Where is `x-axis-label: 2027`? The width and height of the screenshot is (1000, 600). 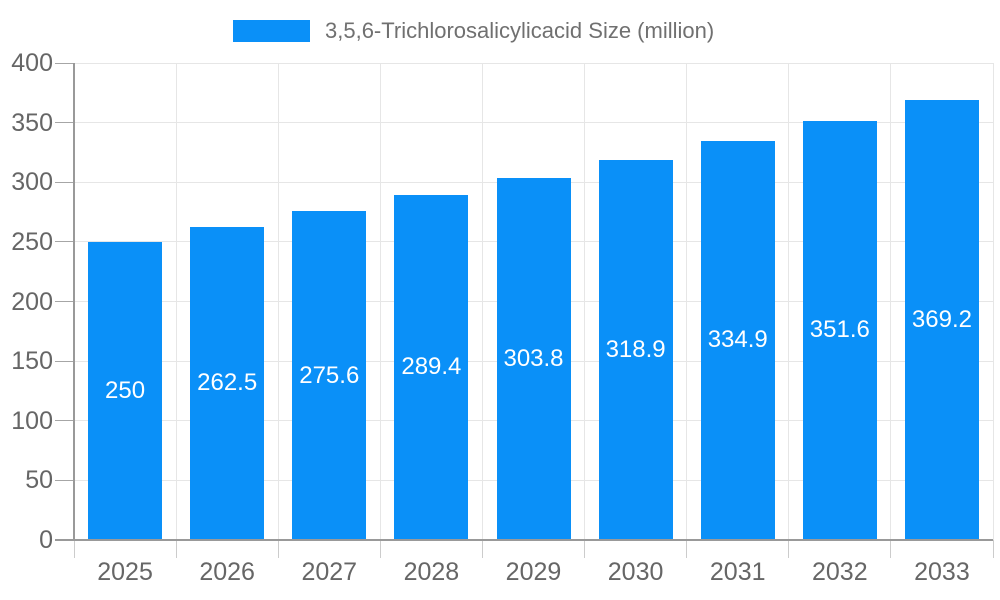
x-axis-label: 2027 is located at coordinates (329, 572).